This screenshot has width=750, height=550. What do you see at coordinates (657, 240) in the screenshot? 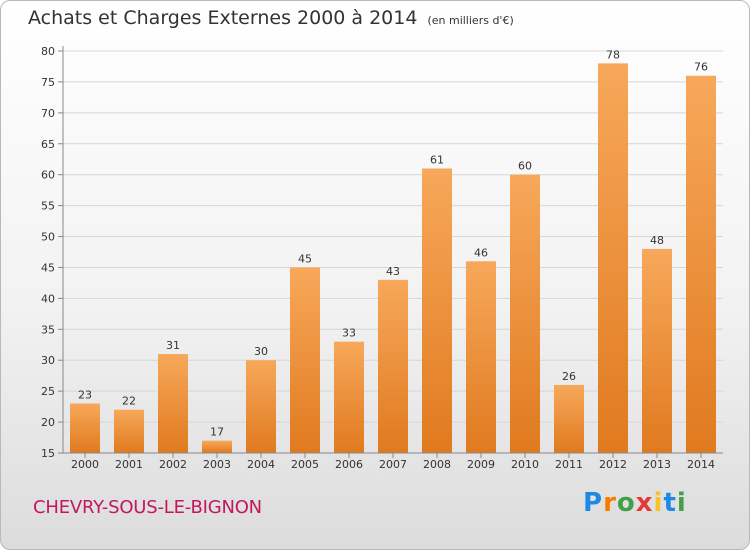
I see `data-label-2013: 48` at bounding box center [657, 240].